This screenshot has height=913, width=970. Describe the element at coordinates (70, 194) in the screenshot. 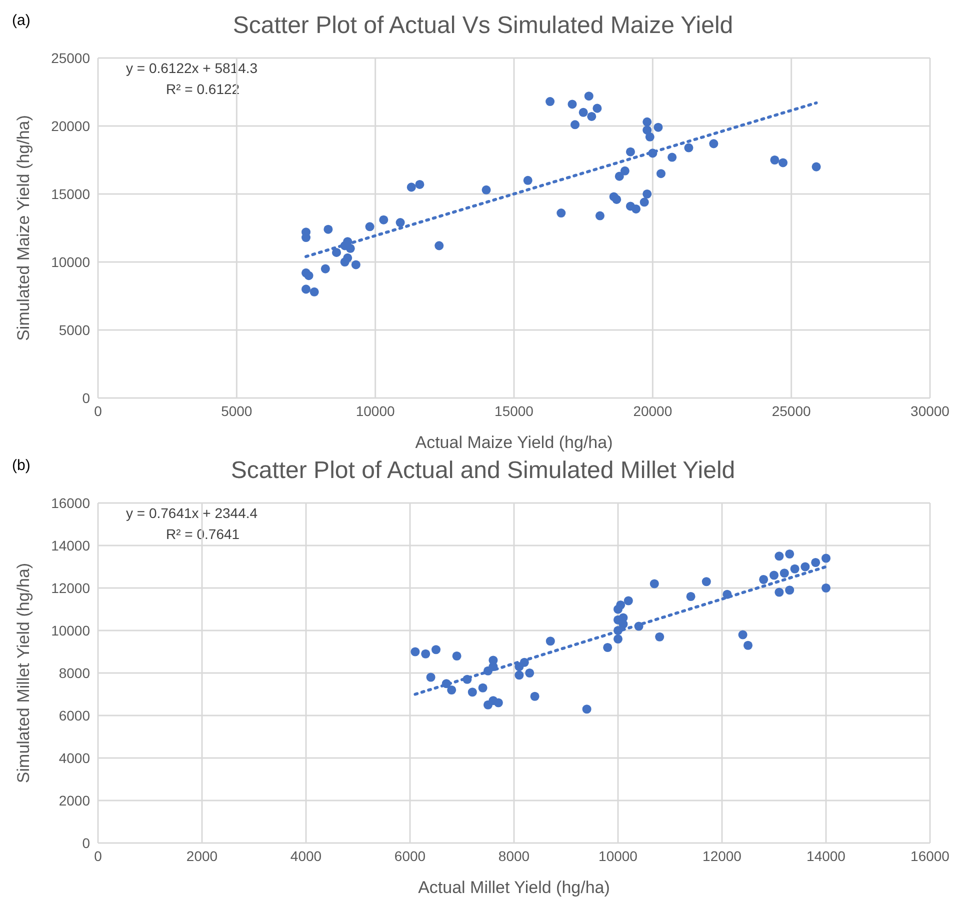

I see `y-tick-label: 15000` at that location.